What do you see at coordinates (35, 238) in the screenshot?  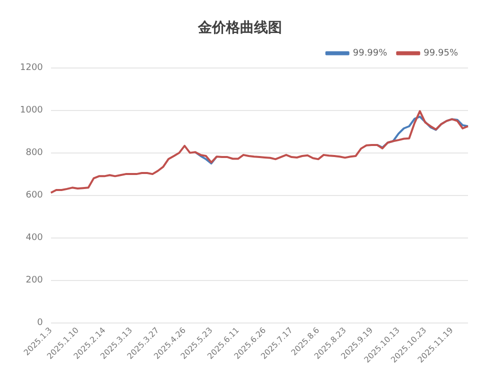 I see `y-tick-label: 400` at bounding box center [35, 238].